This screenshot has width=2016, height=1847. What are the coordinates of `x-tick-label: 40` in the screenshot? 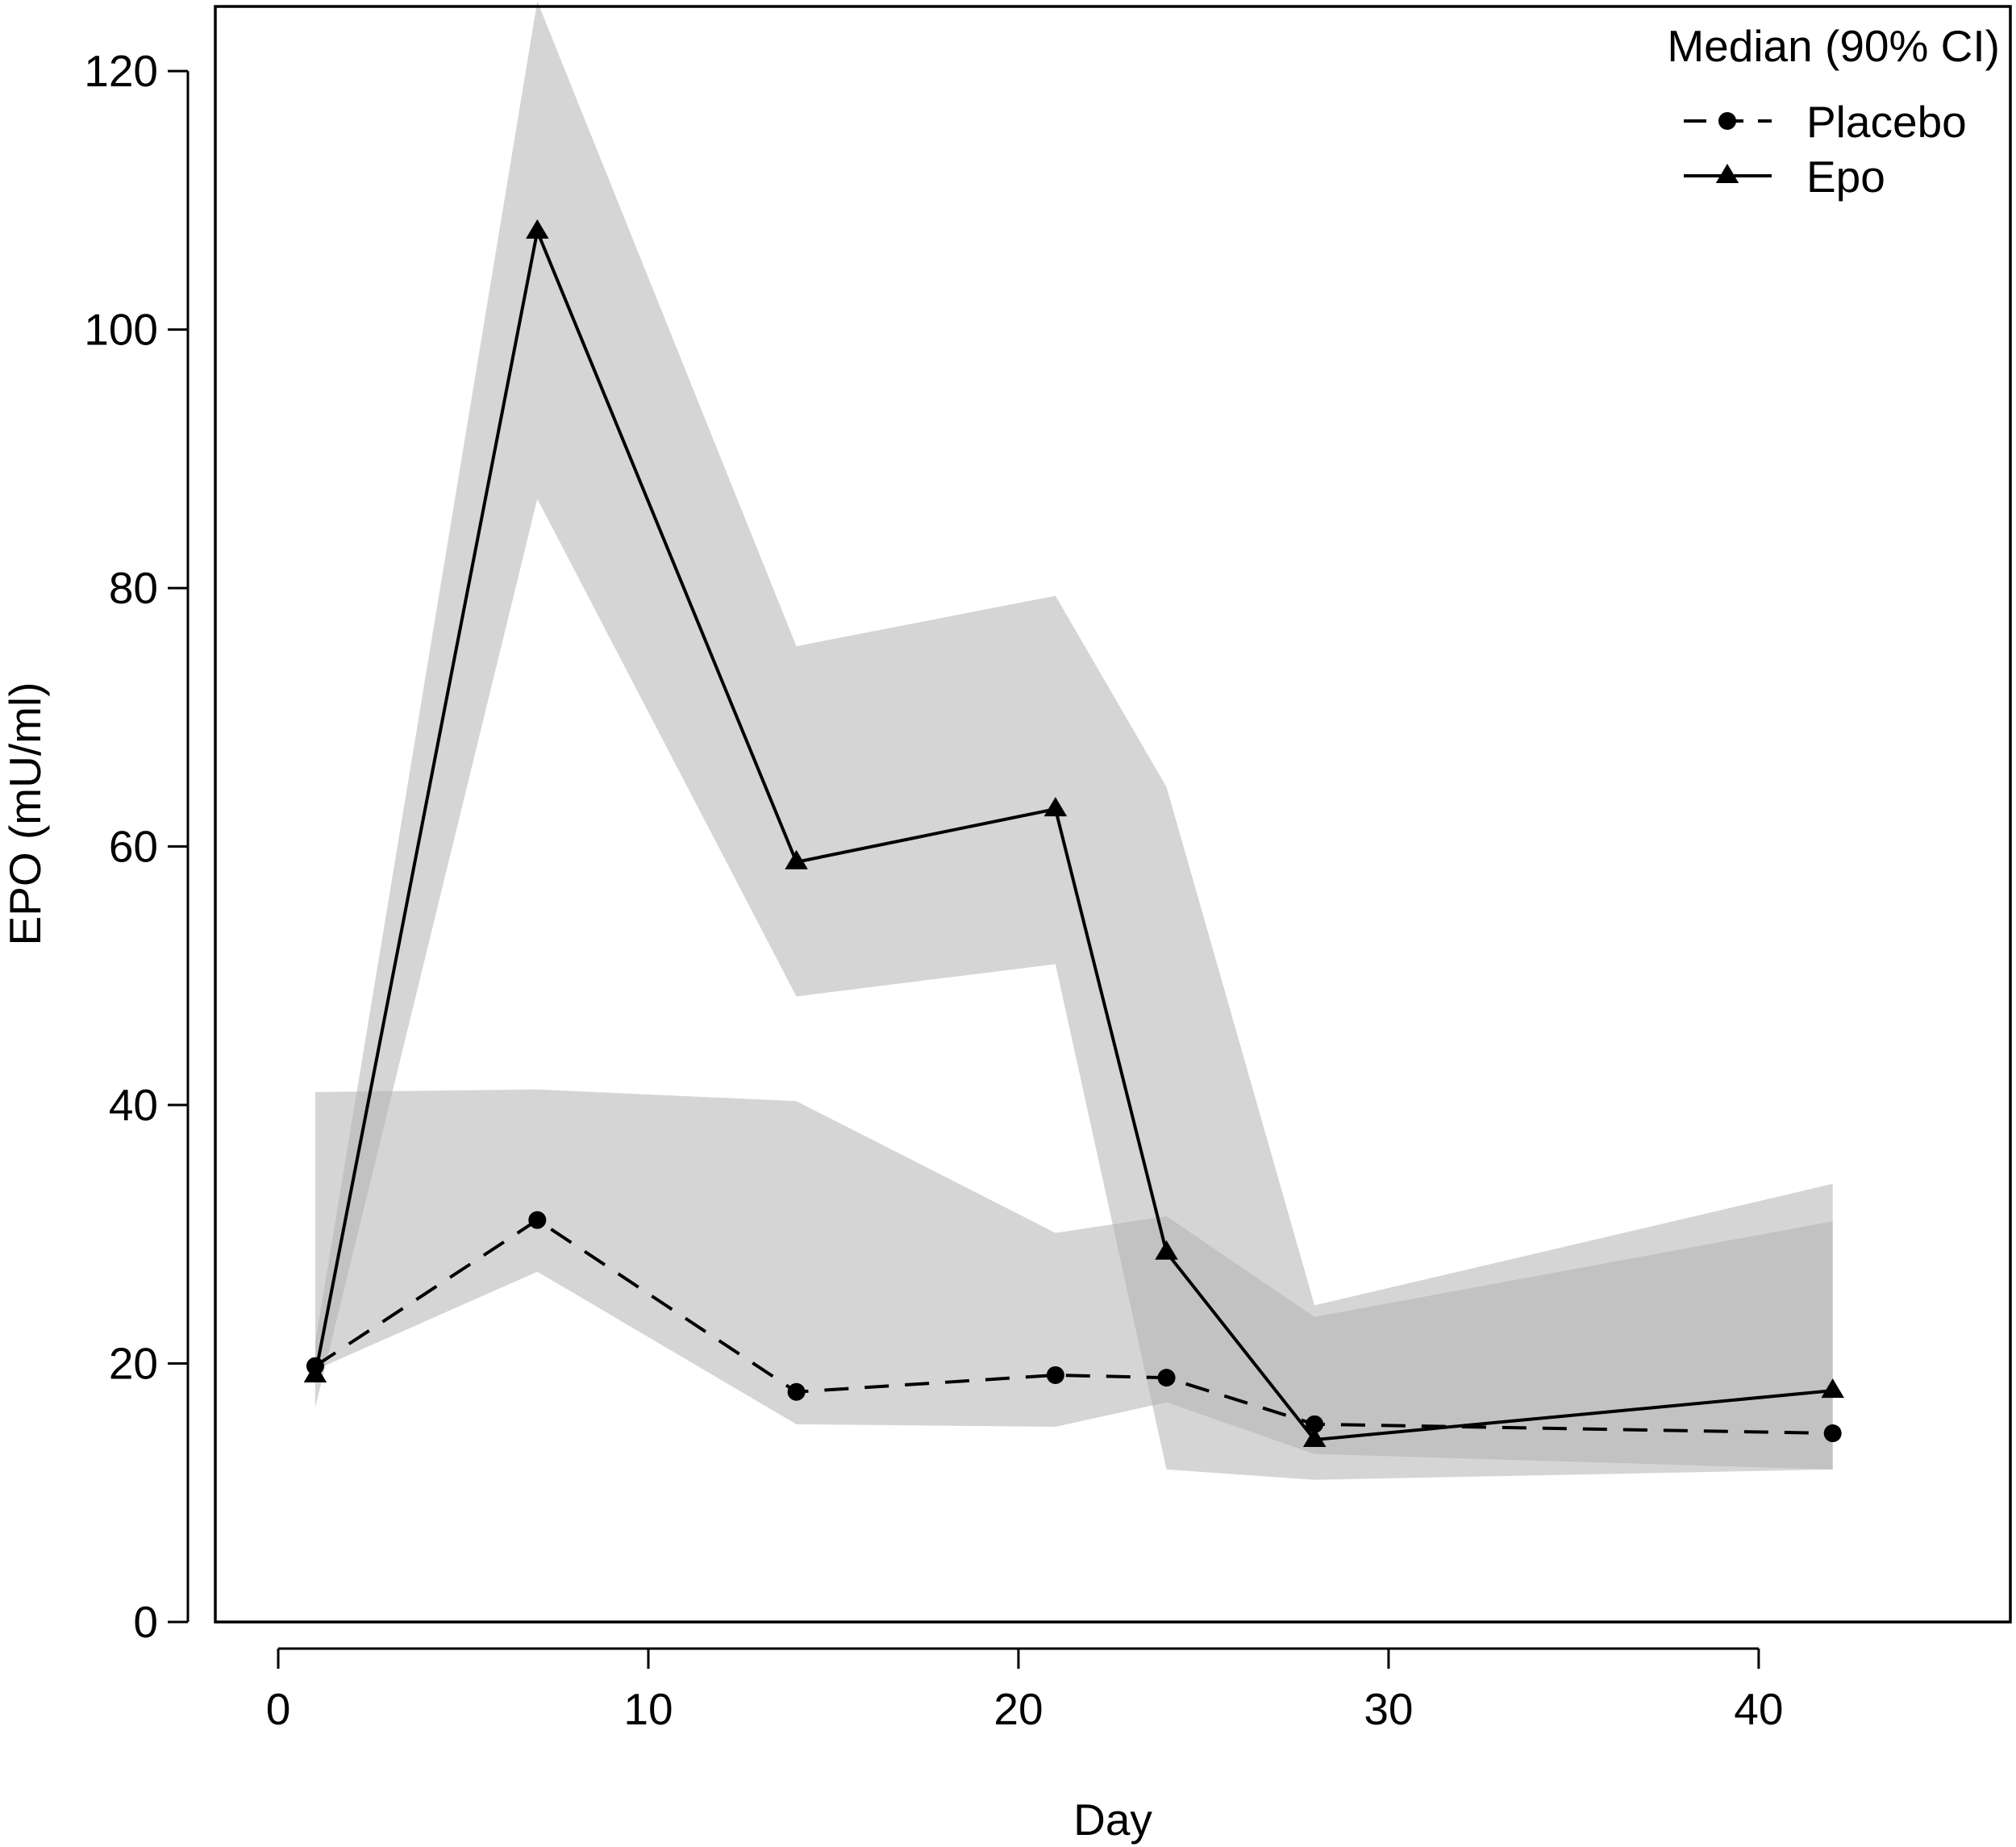 It's located at (1758, 1709).